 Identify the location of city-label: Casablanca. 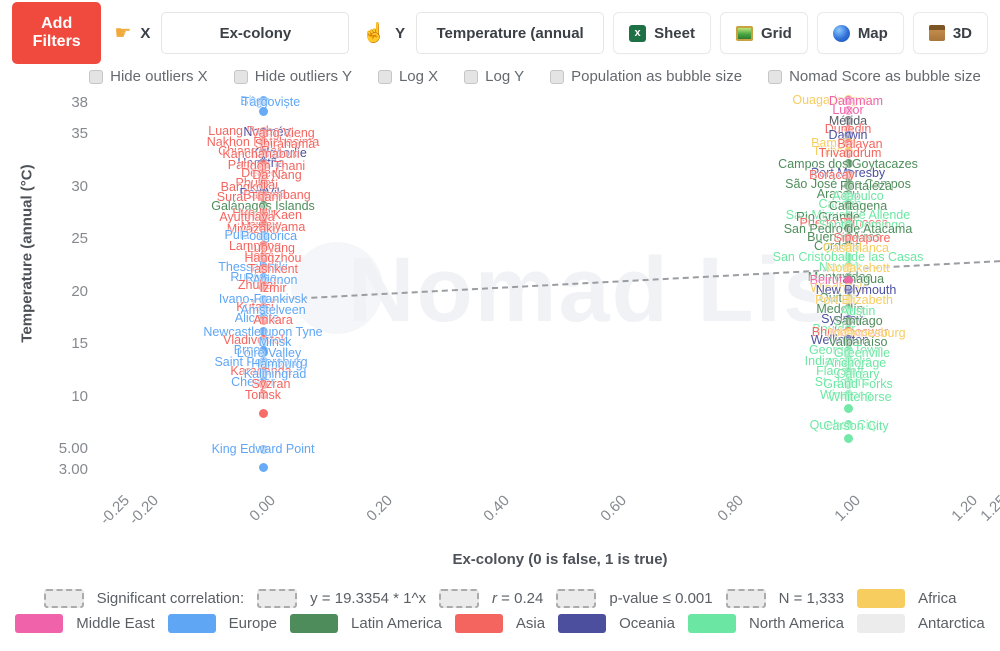
(856, 247).